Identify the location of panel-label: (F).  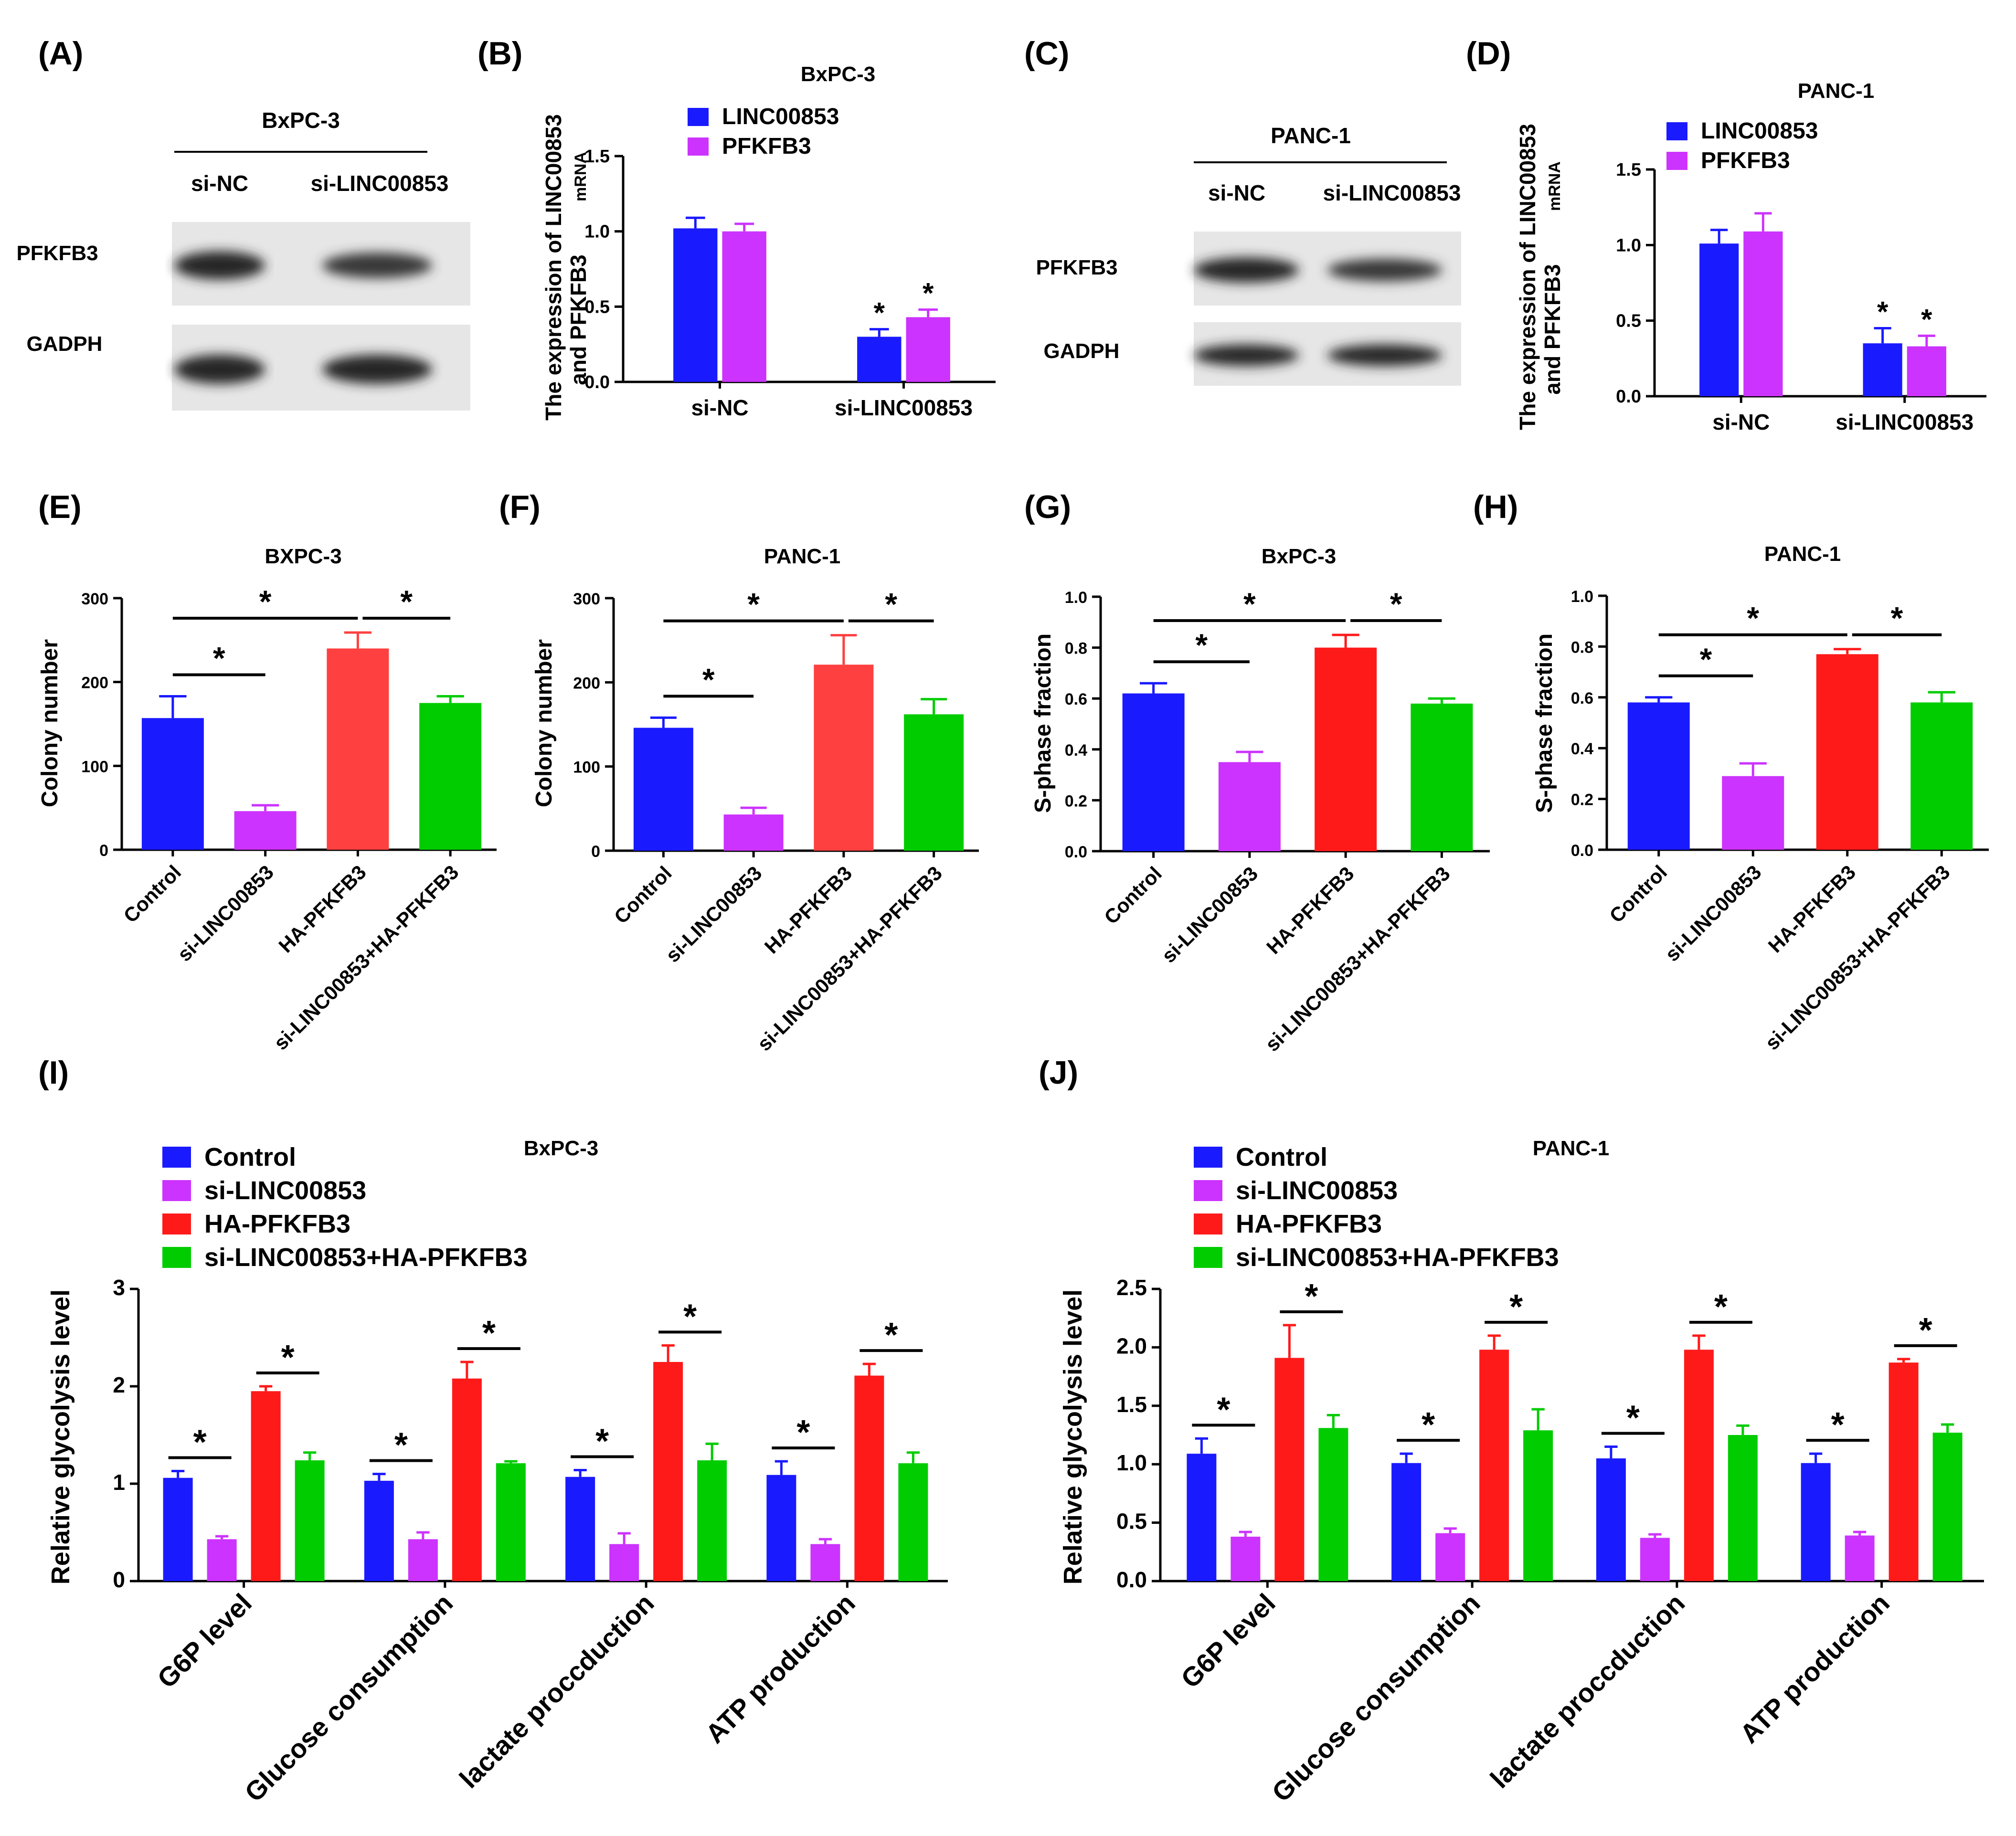
(520, 507).